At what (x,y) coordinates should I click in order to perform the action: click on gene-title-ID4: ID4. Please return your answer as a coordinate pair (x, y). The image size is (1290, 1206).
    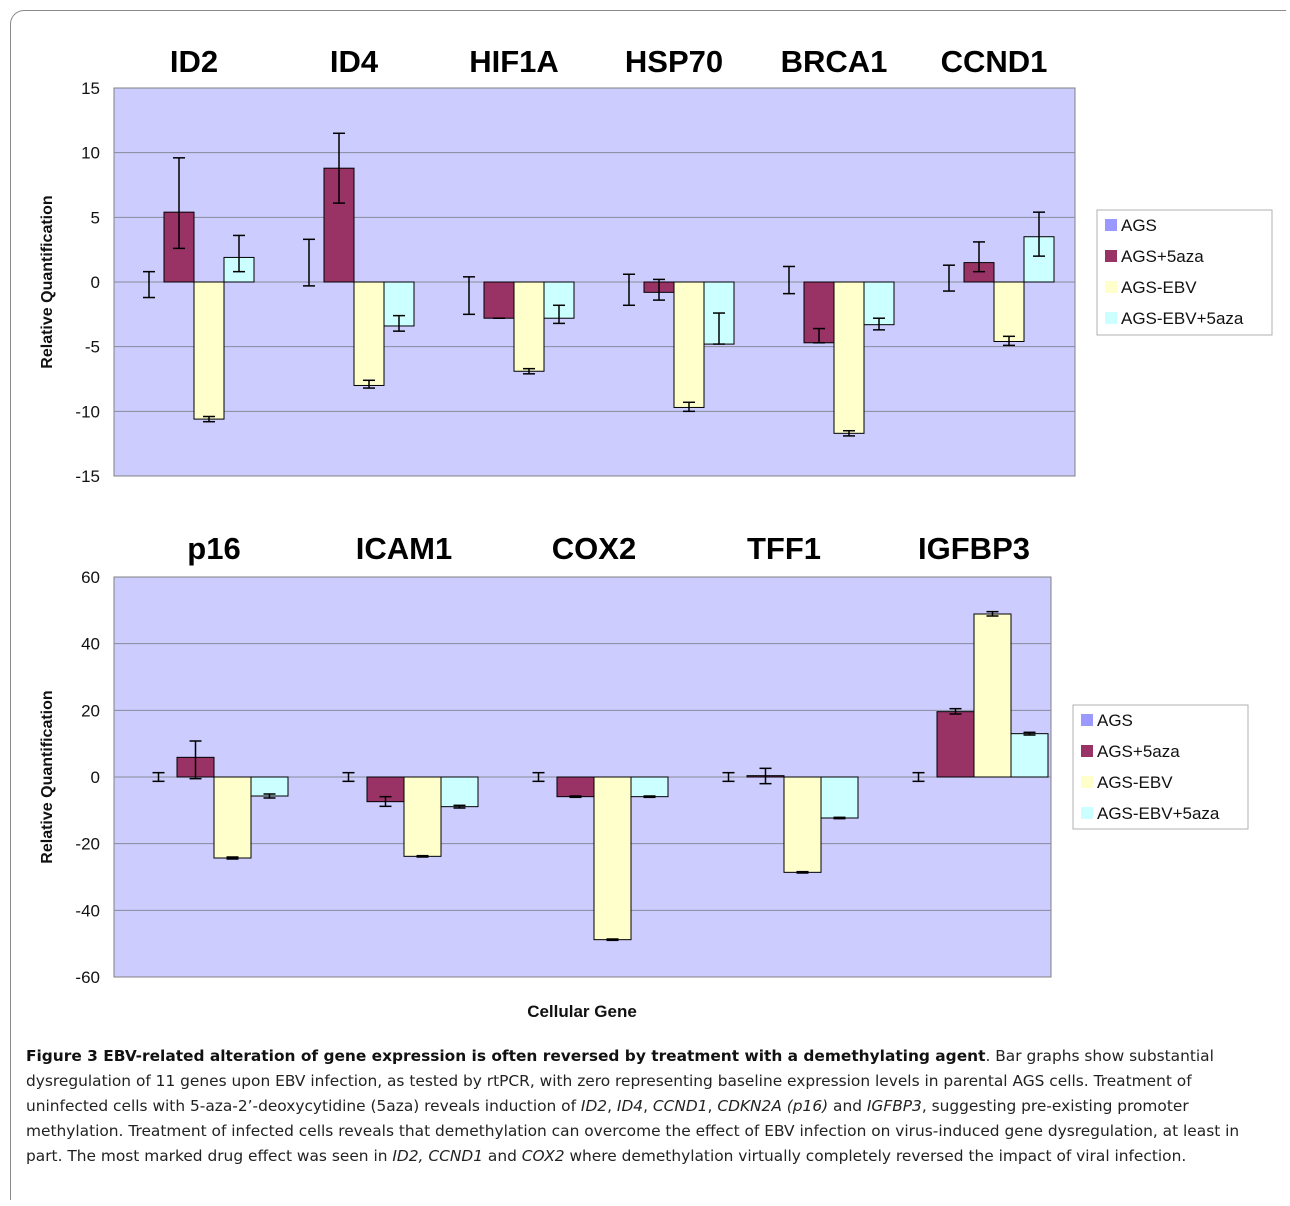
    Looking at the image, I should click on (354, 61).